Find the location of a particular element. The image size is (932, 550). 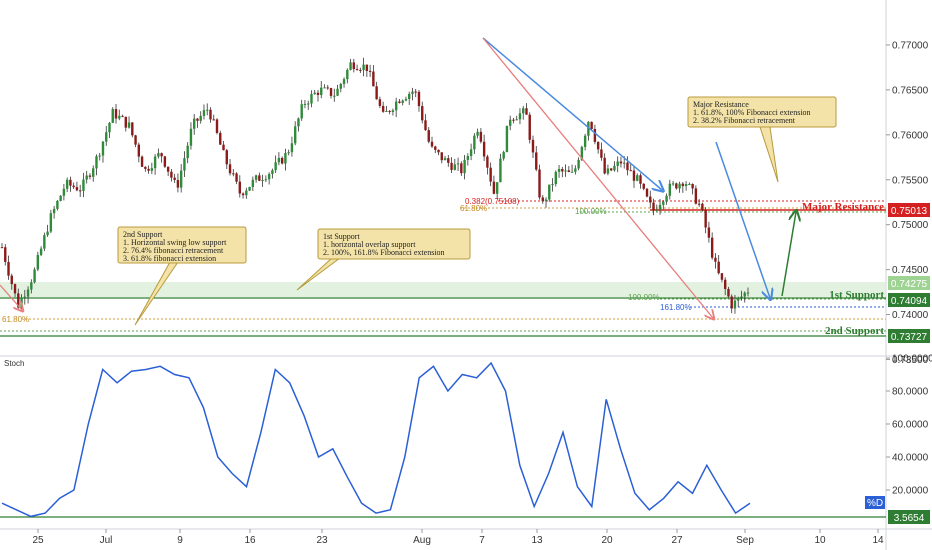

time-tick-label: Sep is located at coordinates (745, 540).